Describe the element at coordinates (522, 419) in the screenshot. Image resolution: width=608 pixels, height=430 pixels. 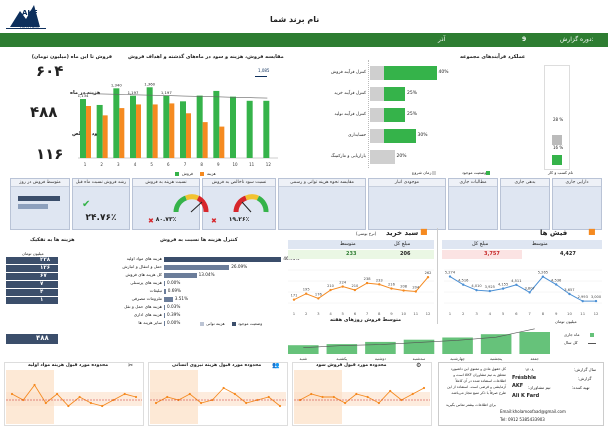
I see `footer-tel: Tel: 0912 5385433903` at that location.